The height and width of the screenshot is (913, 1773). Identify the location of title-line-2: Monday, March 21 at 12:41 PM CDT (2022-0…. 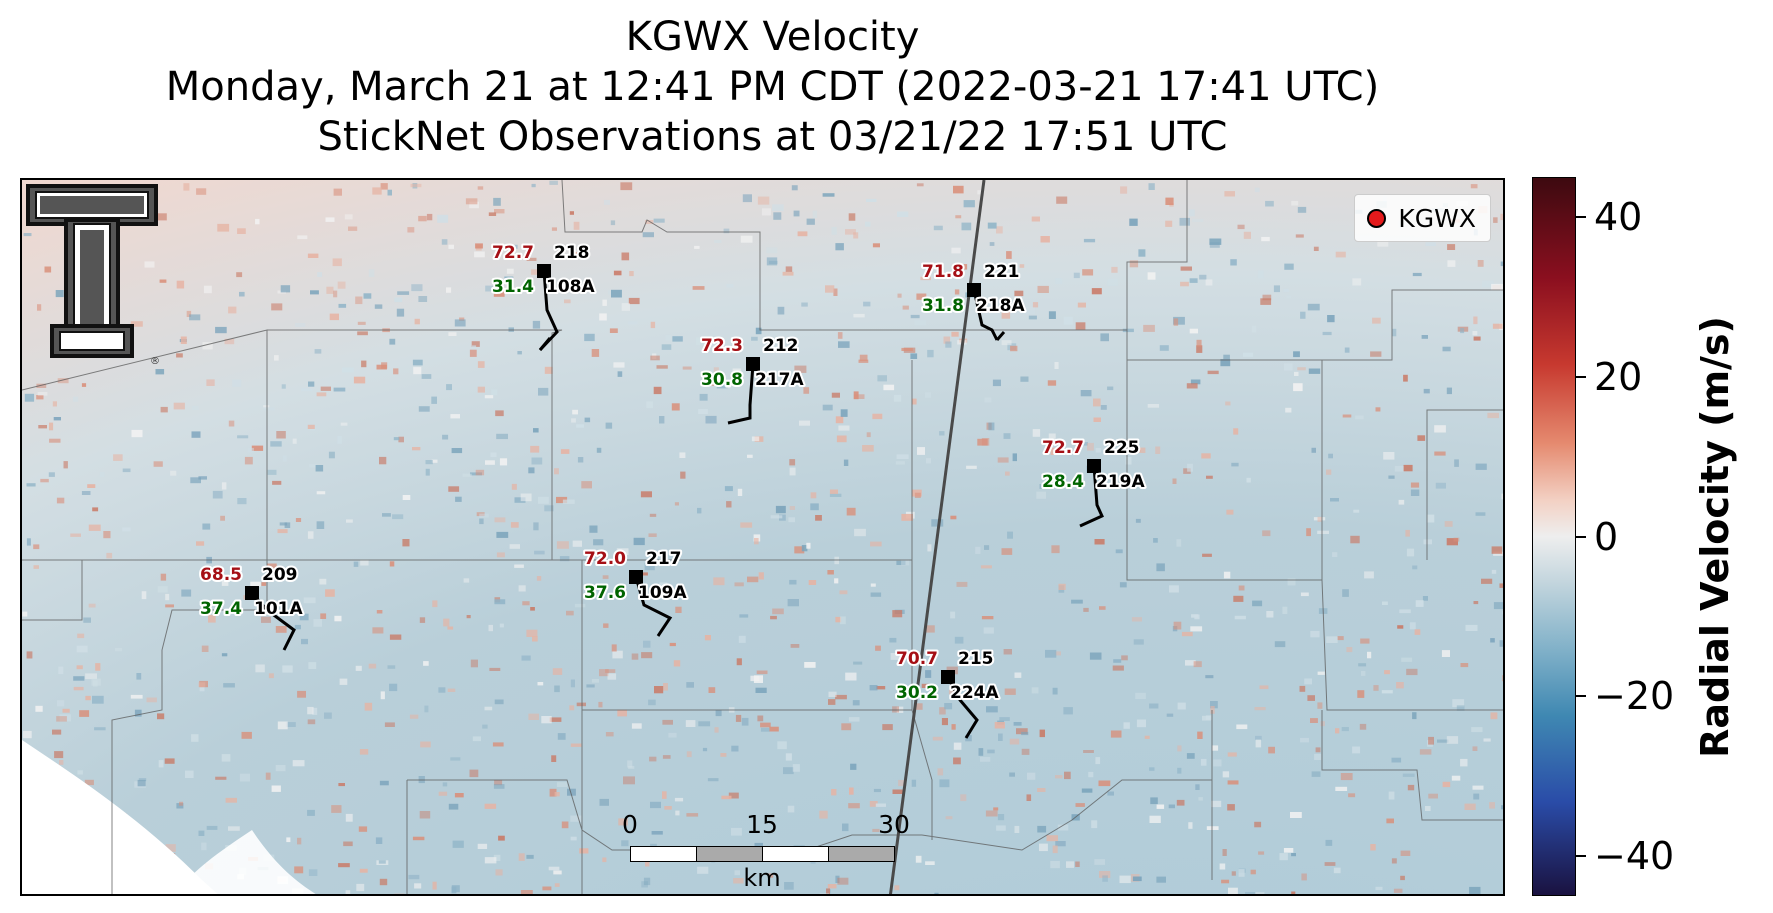
(772, 87).